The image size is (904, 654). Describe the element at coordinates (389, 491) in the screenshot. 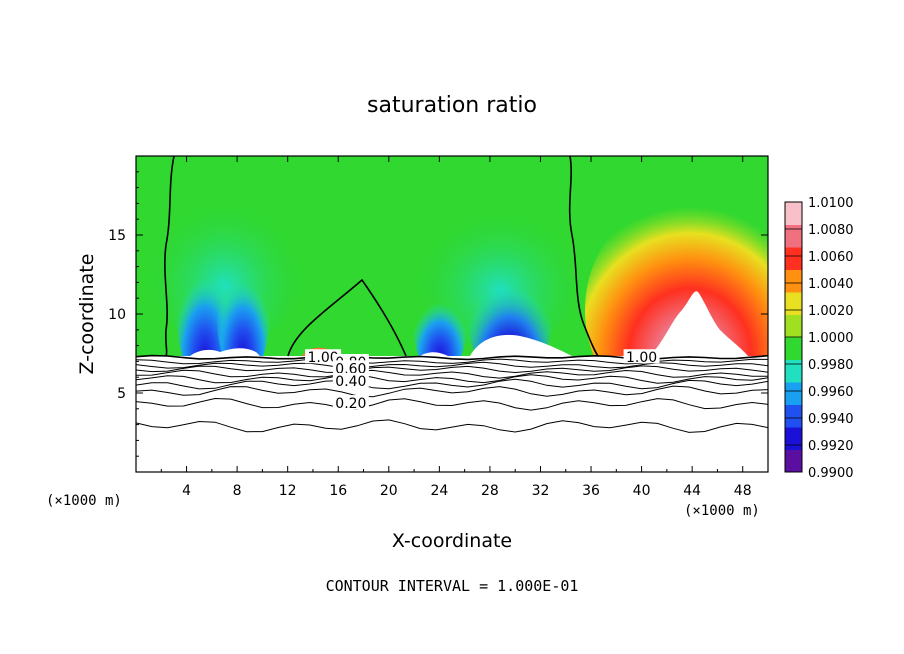

I see `x-tick-label: 20` at that location.